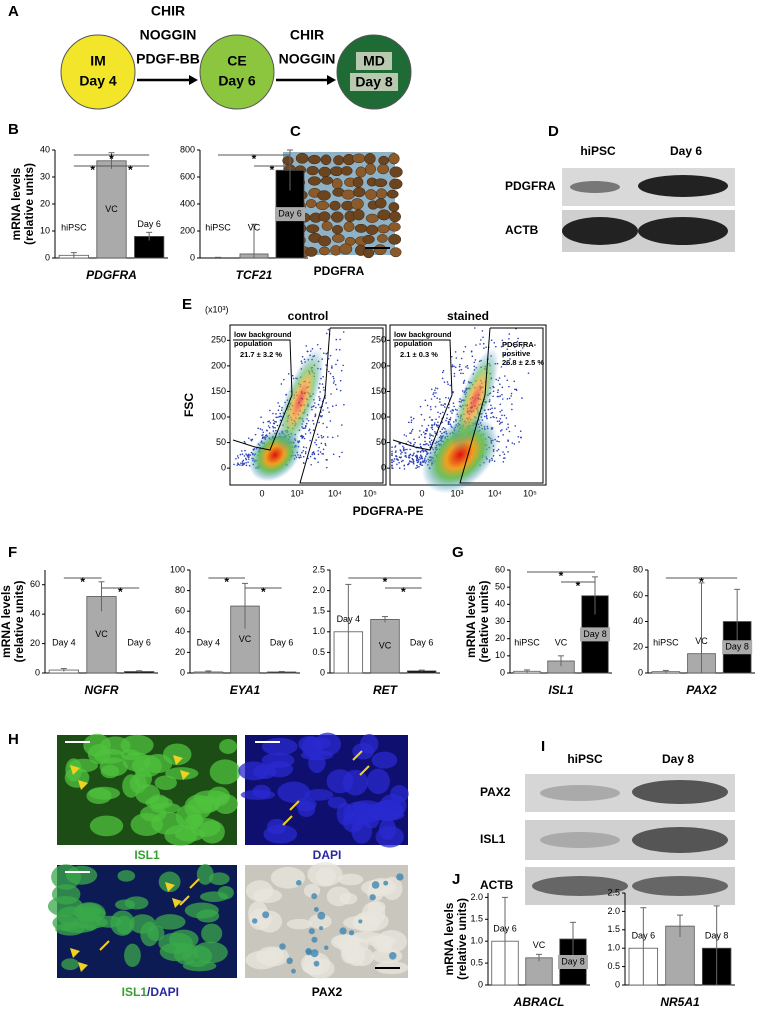 This screenshot has height=1012, width=766. What do you see at coordinates (460, 455) in the screenshot?
I see `density` at bounding box center [460, 455].